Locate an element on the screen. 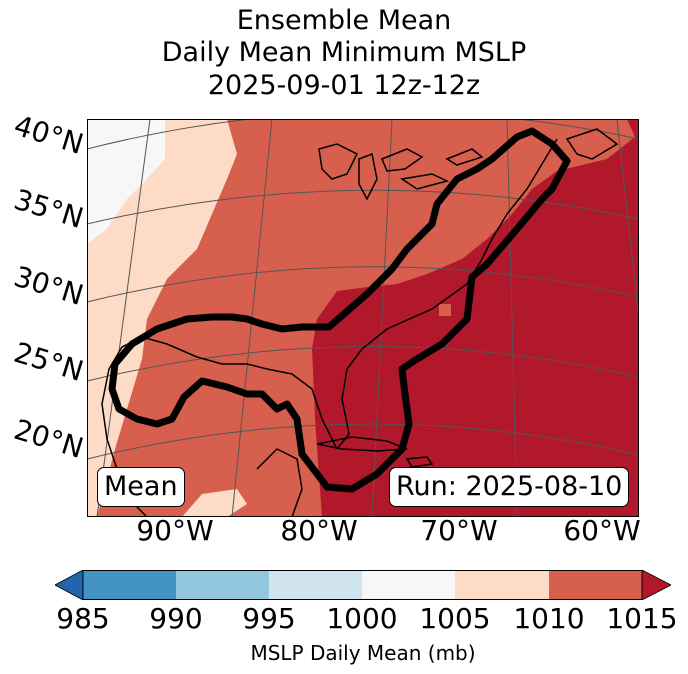 The height and width of the screenshot is (674, 688). colorbar-over is located at coordinates (656, 585).